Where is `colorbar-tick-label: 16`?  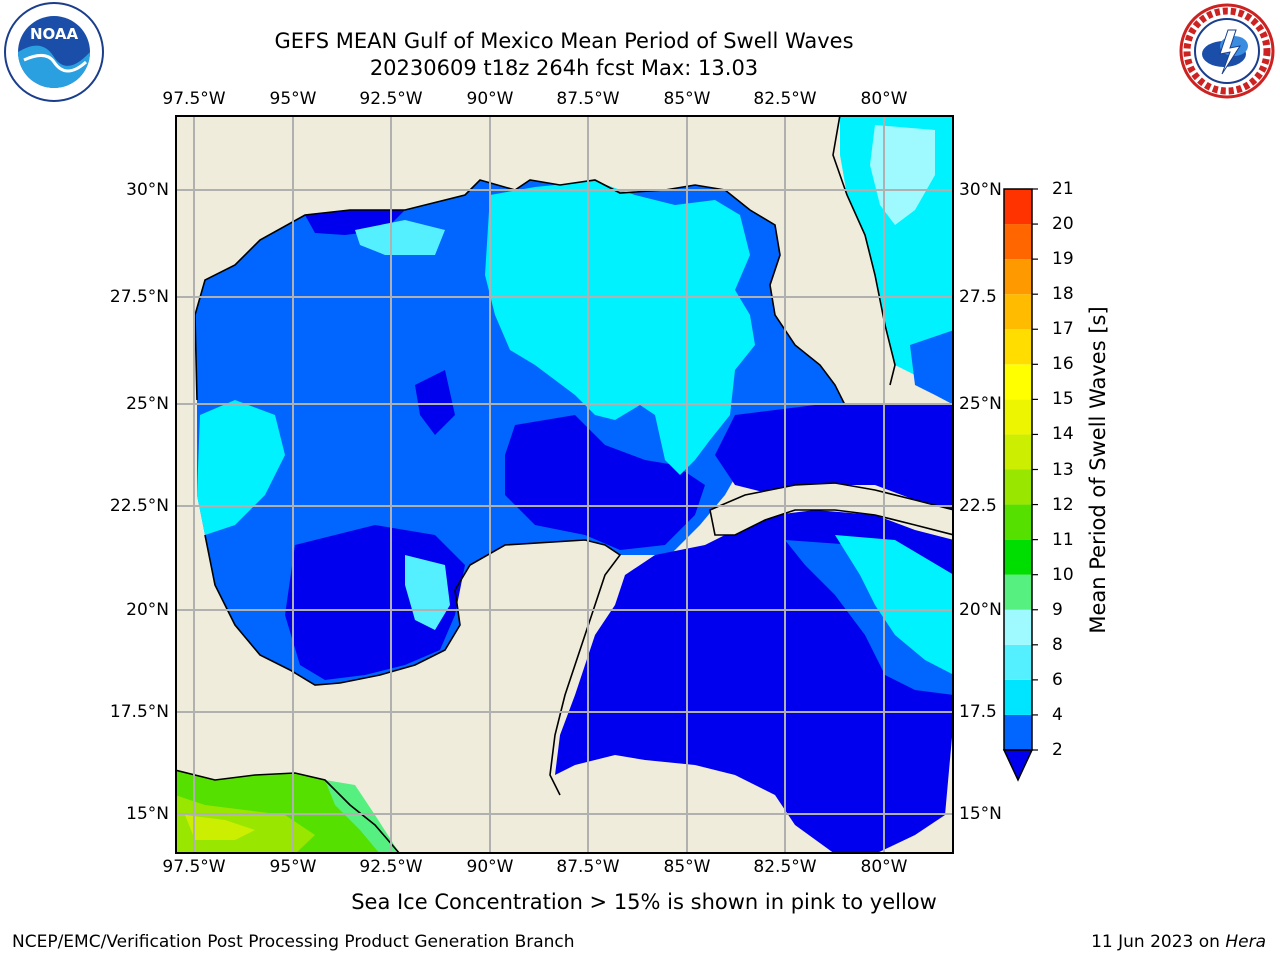 colorbar-tick-label: 16 is located at coordinates (1063, 364).